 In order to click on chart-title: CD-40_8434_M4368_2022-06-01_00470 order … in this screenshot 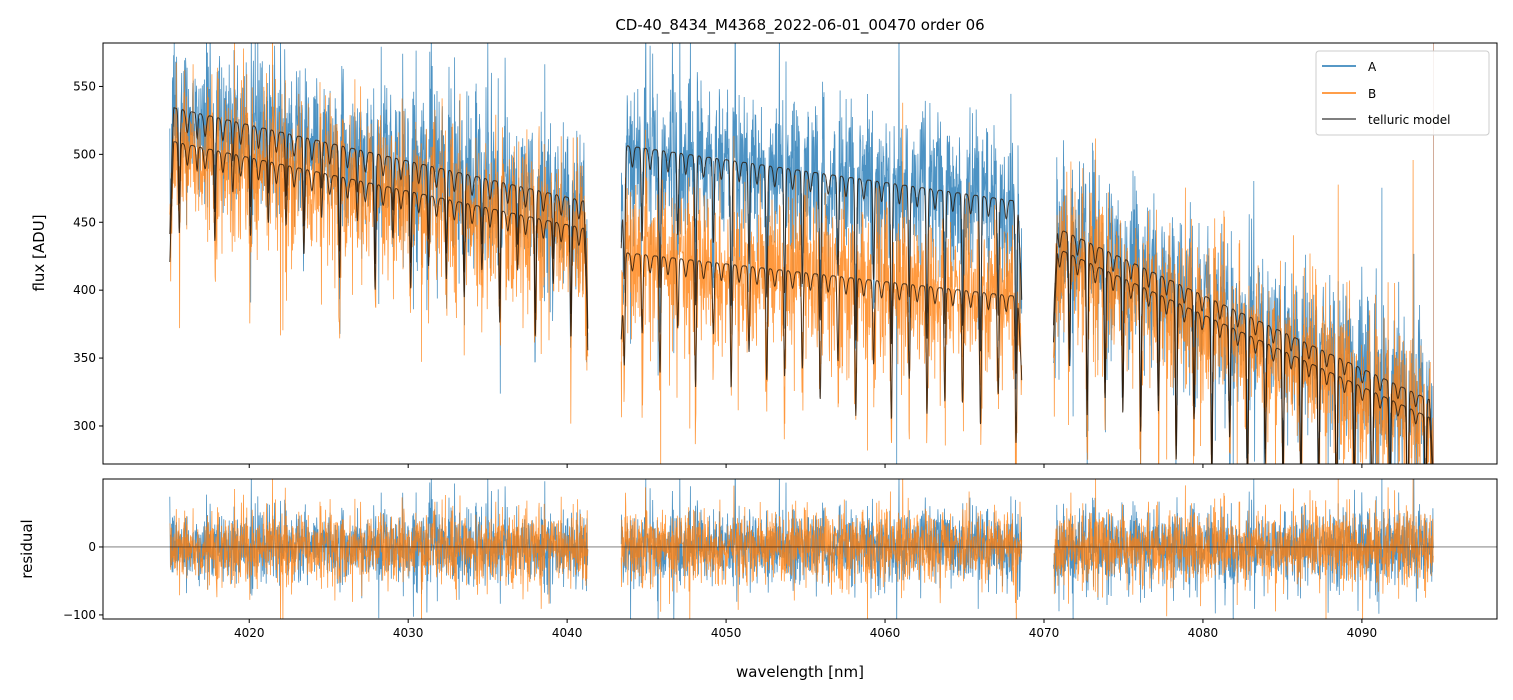, I will do `click(799, 25)`.